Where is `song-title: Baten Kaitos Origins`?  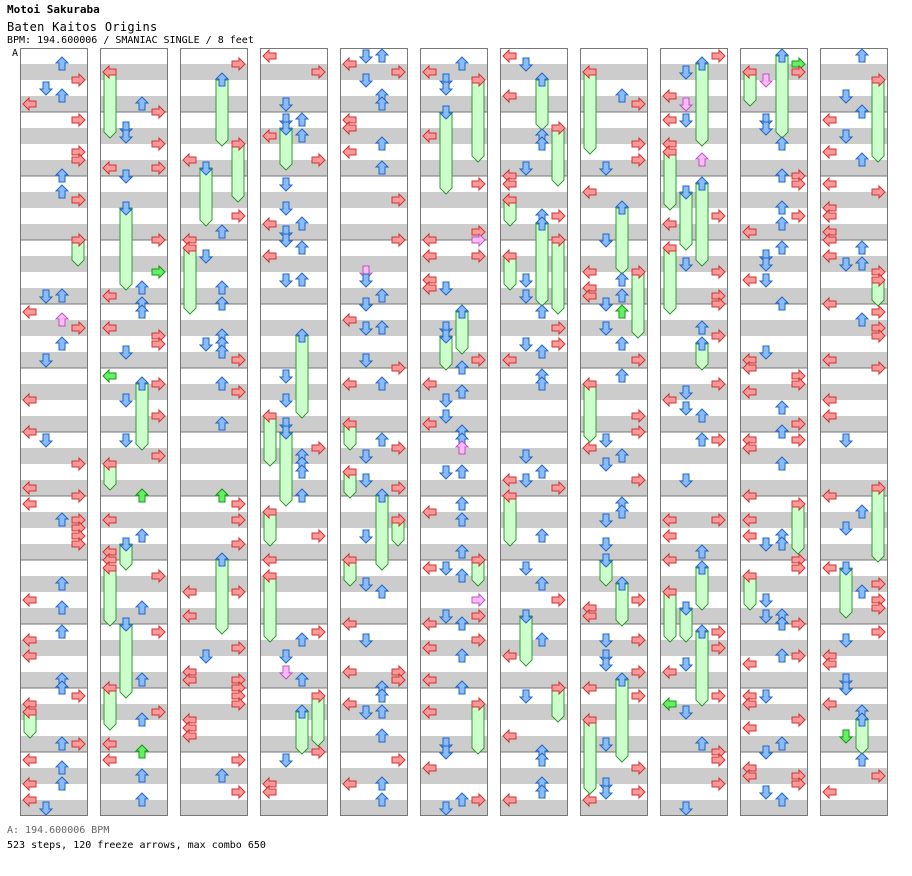
song-title: Baten Kaitos Origins is located at coordinates (82, 27).